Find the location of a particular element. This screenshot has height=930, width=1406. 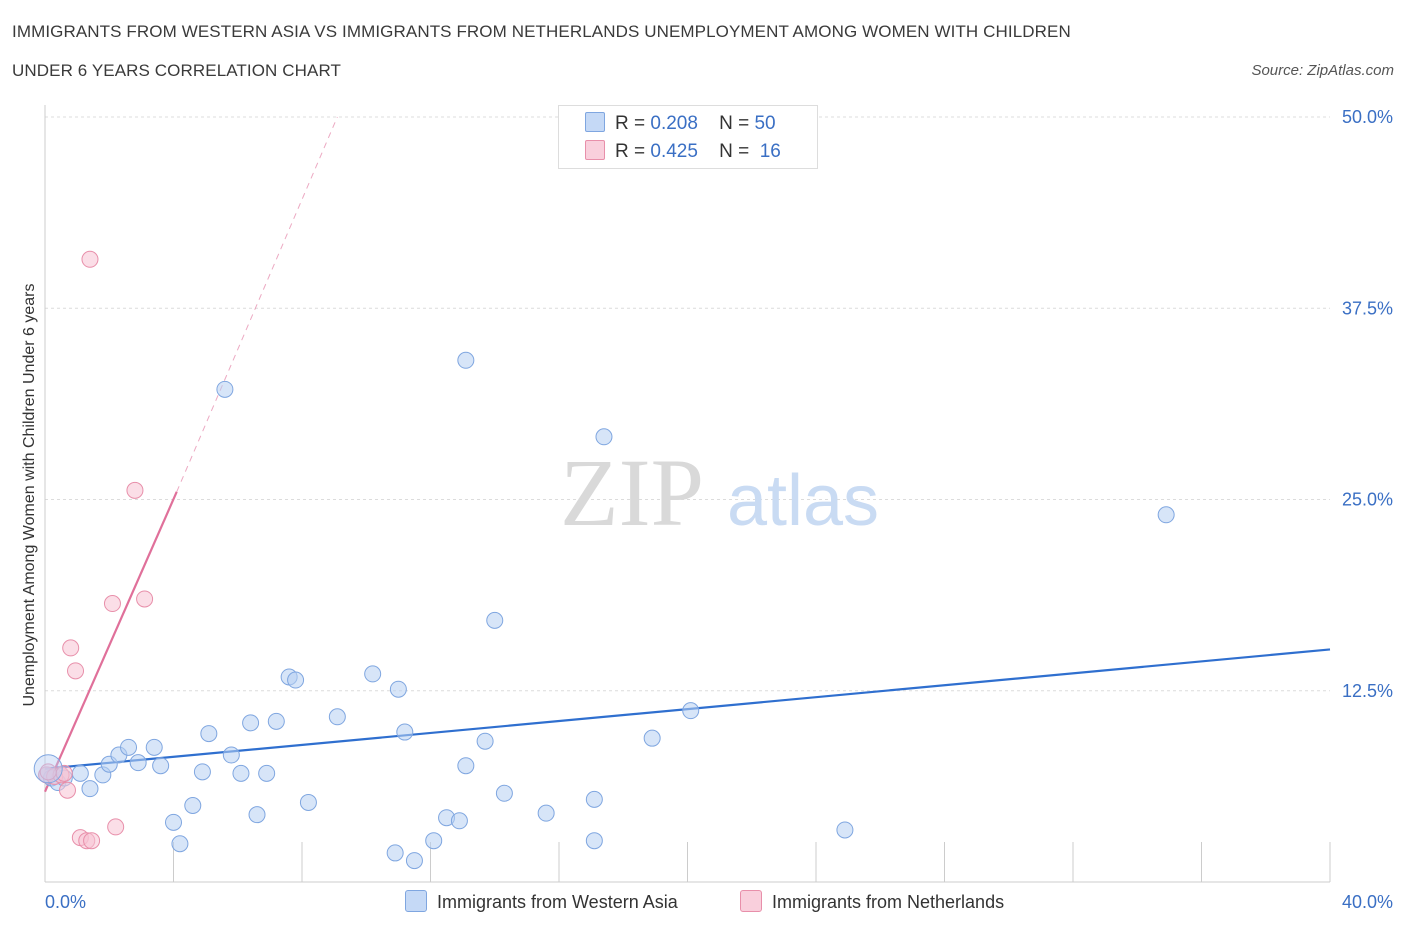

y-tick-label: 25.0% is located at coordinates (1367, 500).